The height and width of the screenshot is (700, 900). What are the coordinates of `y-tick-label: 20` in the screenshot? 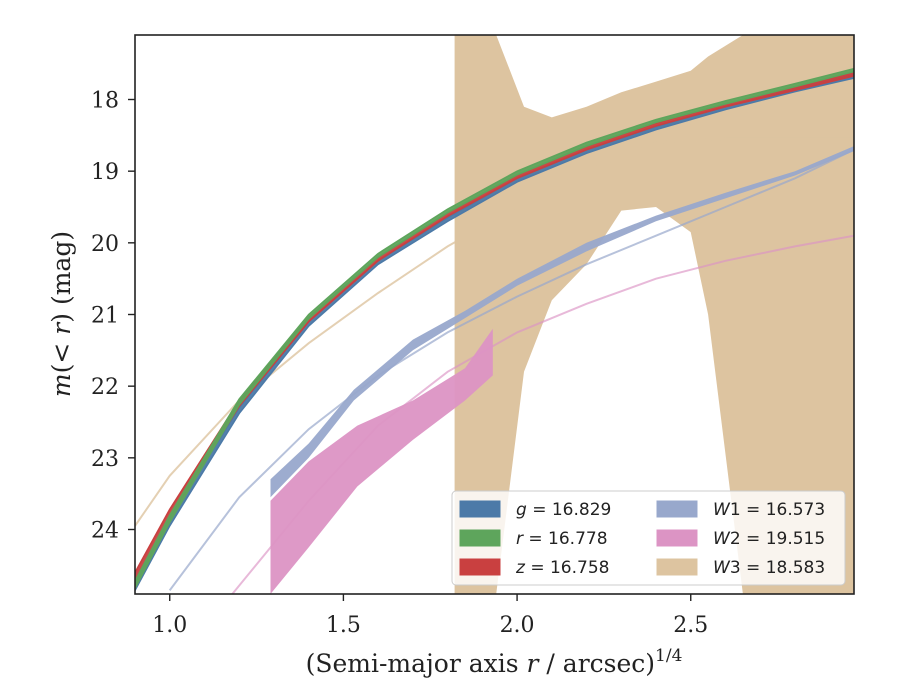 It's located at (105, 244).